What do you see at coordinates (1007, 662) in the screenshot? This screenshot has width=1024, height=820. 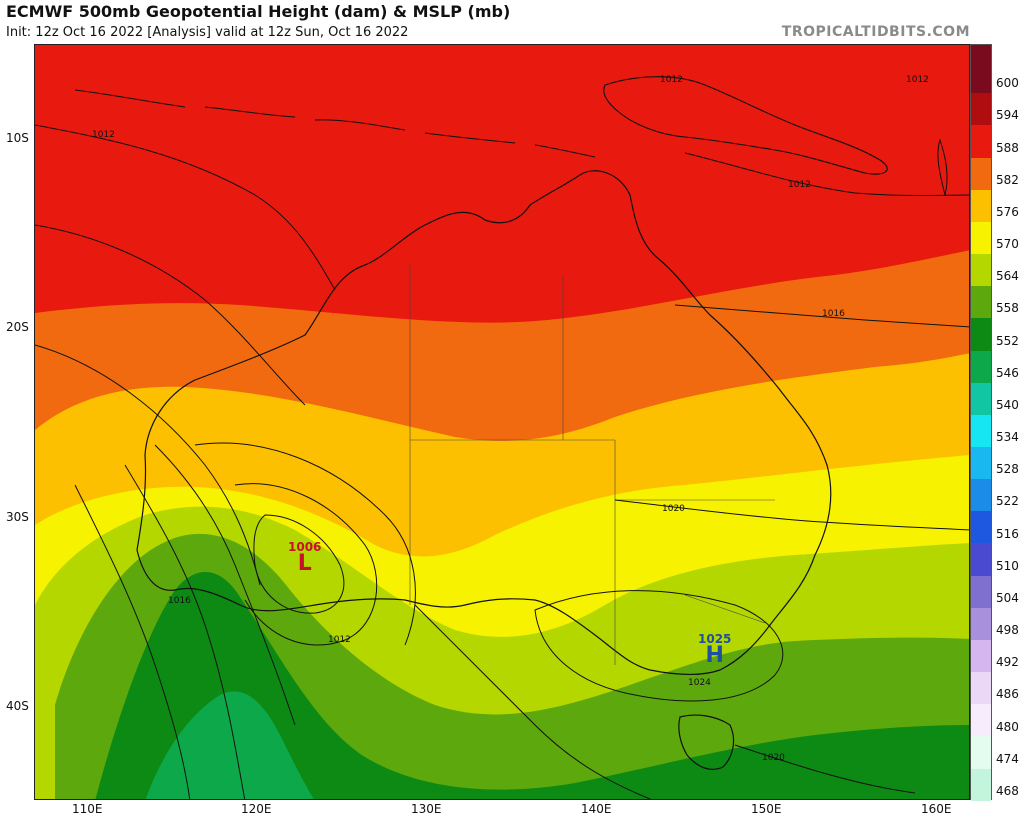 I see `colorbar-label: 492` at bounding box center [1007, 662].